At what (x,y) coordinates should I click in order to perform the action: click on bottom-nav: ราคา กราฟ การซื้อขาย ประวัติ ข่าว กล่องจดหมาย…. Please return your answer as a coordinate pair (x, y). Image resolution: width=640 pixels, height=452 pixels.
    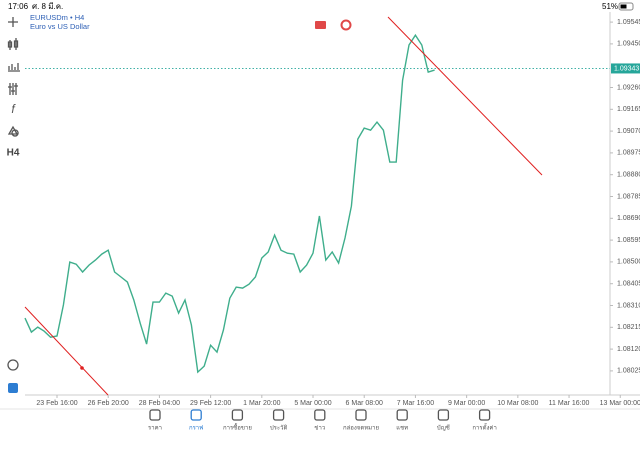
    Looking at the image, I should click on (322, 420).